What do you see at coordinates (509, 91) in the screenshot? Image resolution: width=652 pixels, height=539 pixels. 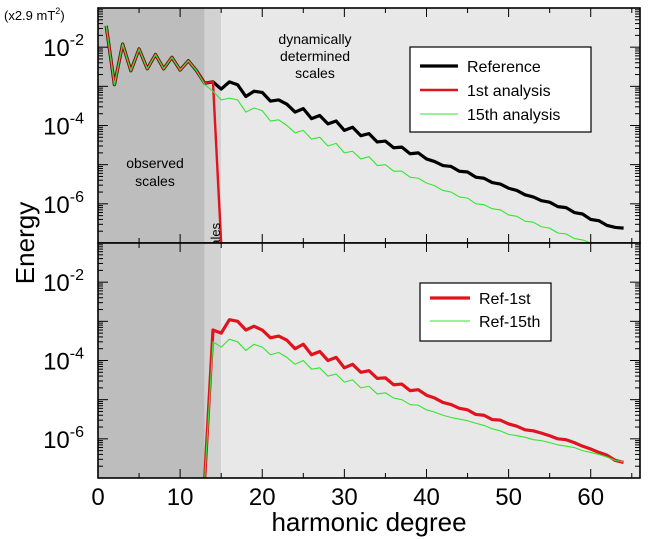 I see `legend-label: 1st analysis` at bounding box center [509, 91].